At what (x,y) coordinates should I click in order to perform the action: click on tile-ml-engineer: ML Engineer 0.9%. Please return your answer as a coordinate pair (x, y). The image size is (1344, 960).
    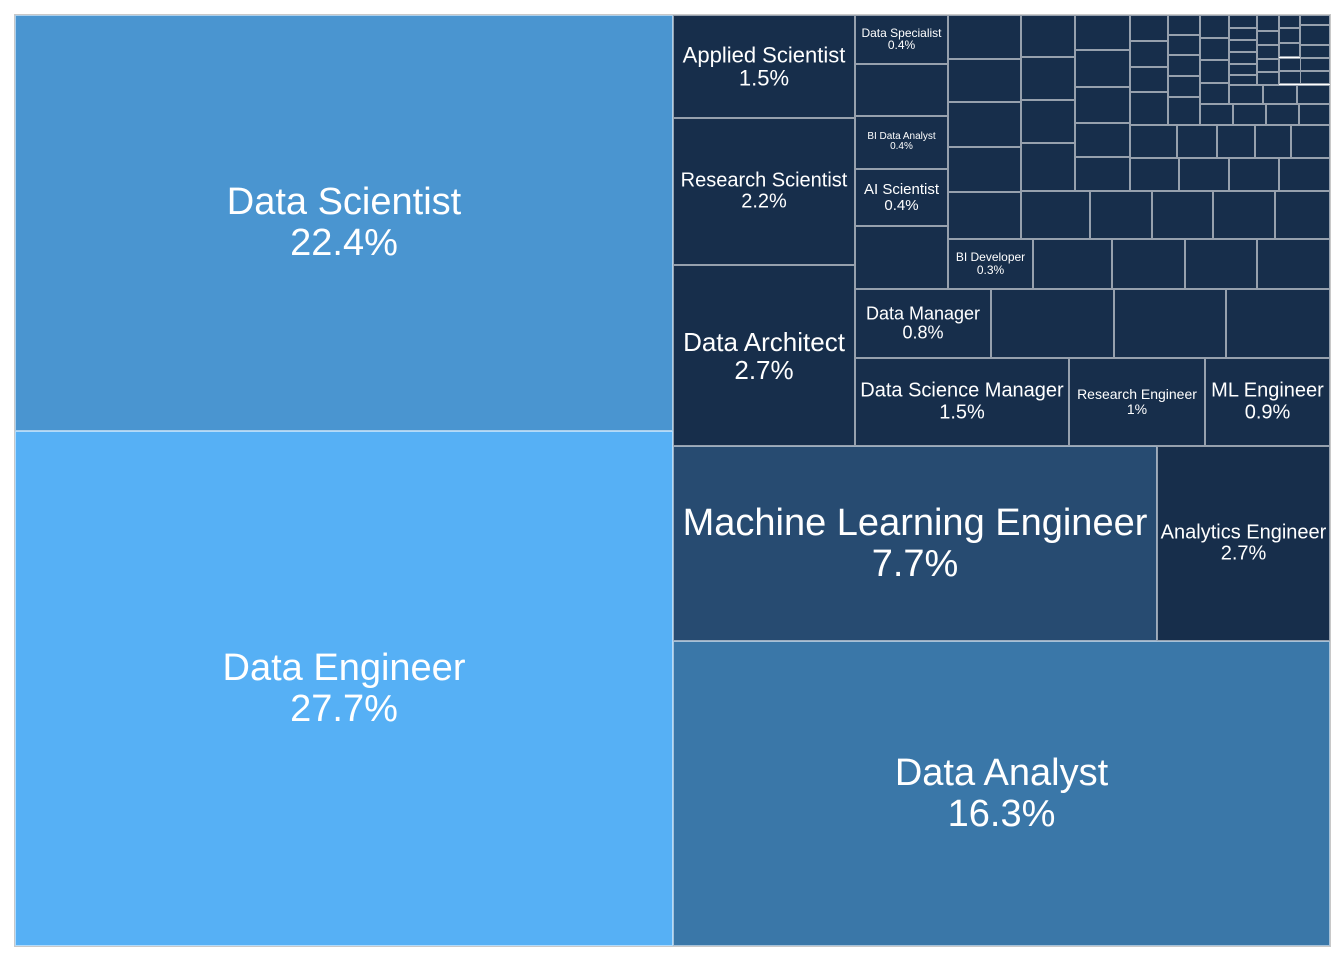
    Looking at the image, I should click on (1267, 402).